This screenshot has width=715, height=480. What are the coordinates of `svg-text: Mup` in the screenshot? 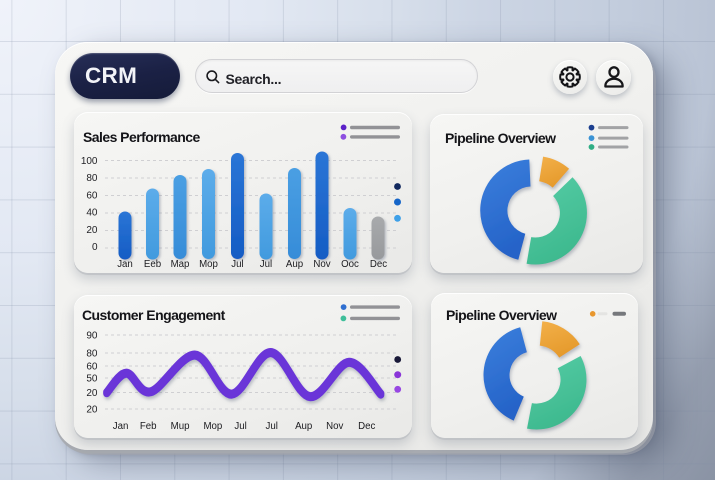 It's located at (180, 426).